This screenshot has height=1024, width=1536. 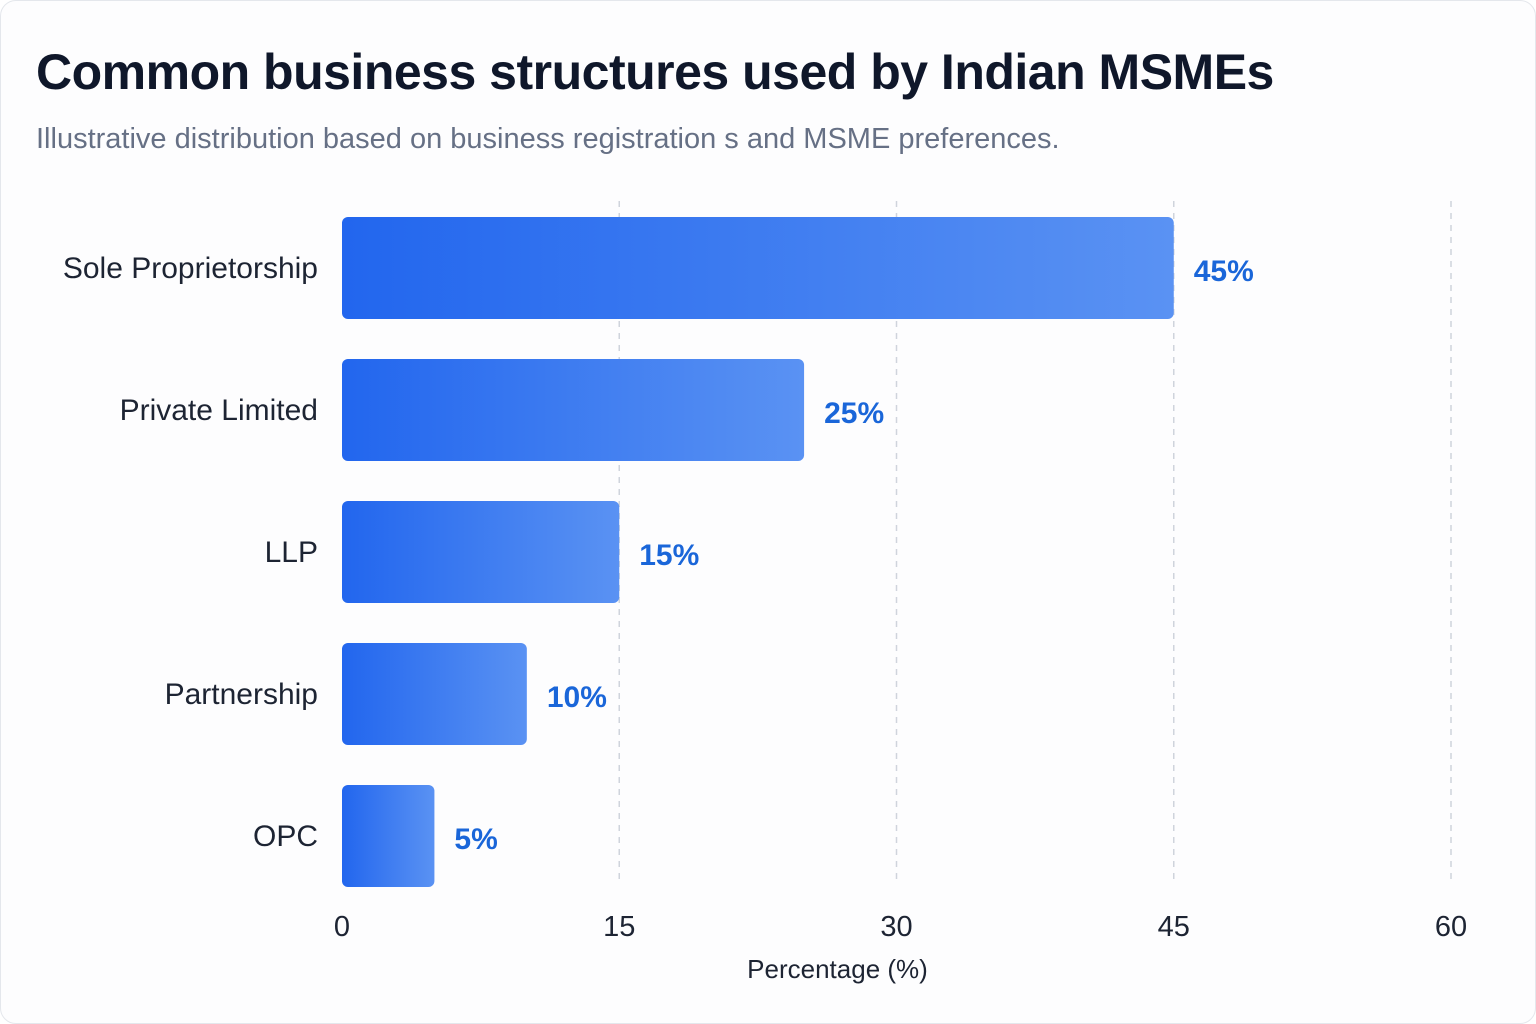 I want to click on bar-sole-proprietorship, so click(x=758, y=268).